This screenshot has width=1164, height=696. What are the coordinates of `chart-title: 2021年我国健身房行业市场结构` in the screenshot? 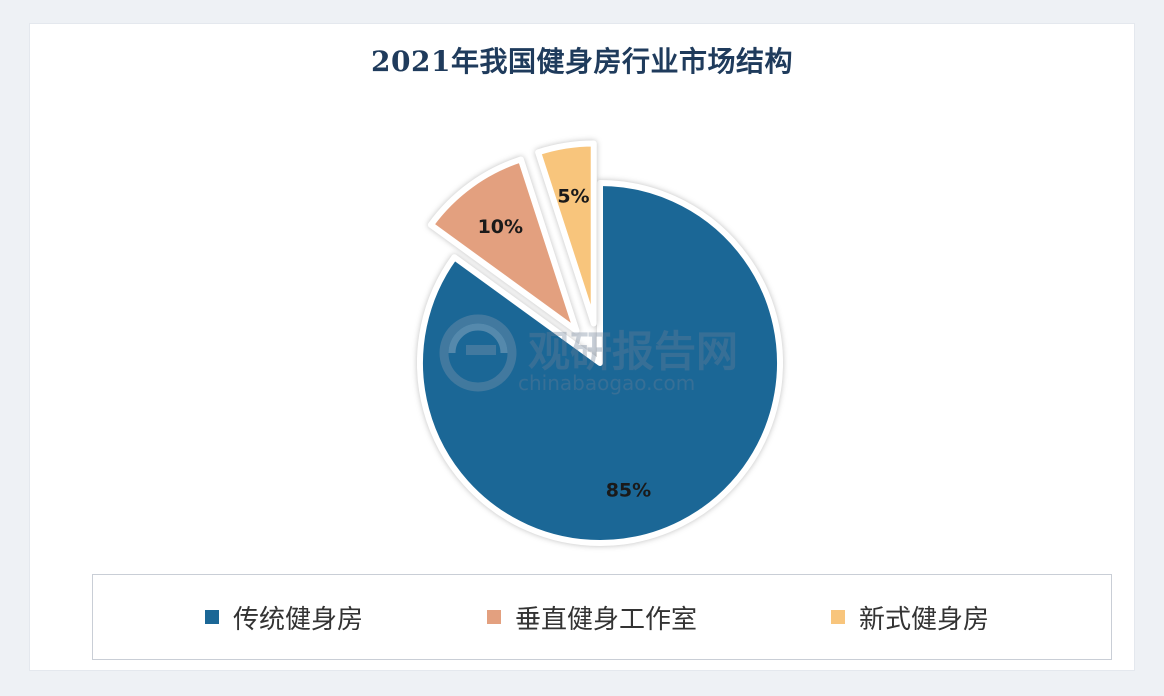 It's located at (582, 61).